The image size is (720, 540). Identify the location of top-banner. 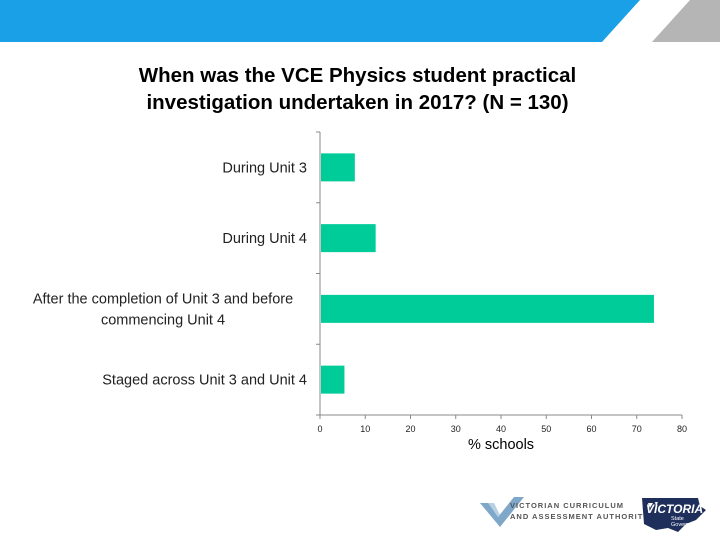
(360, 21).